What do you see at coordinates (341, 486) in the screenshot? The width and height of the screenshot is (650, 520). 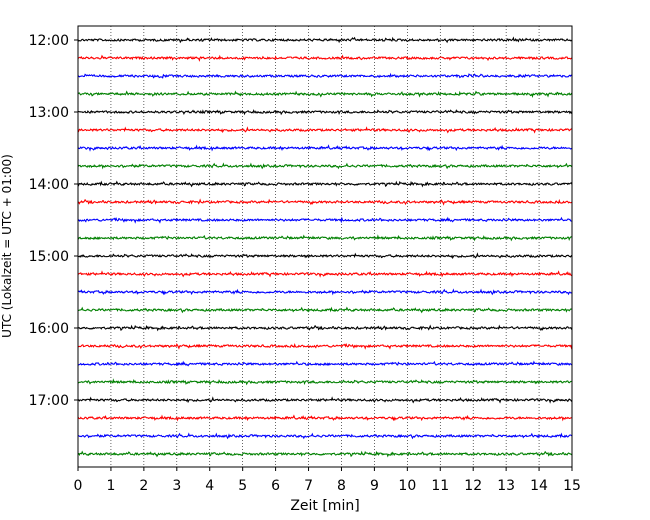 I see `x-tick-label-8: 8` at bounding box center [341, 486].